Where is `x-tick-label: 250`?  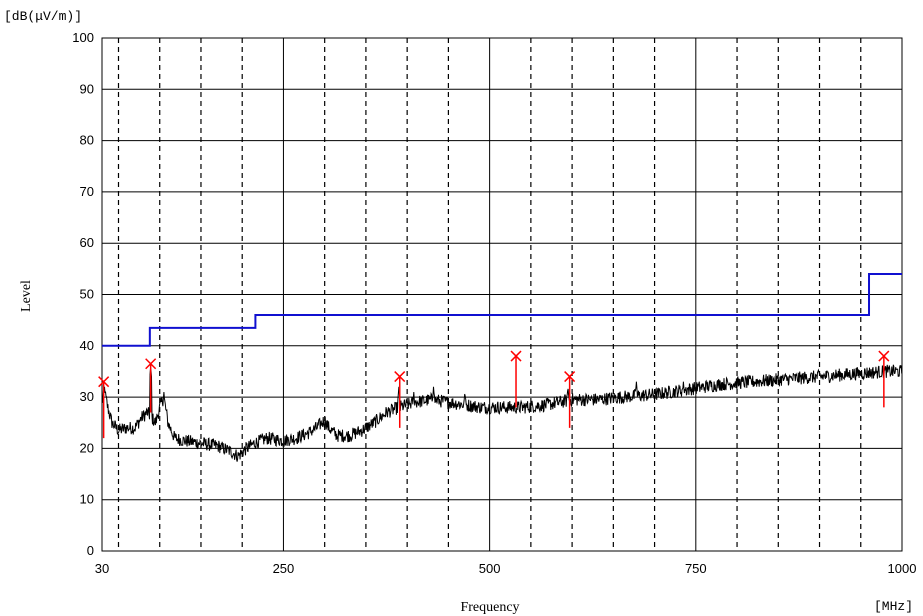
x-tick-label: 250 is located at coordinates (284, 568).